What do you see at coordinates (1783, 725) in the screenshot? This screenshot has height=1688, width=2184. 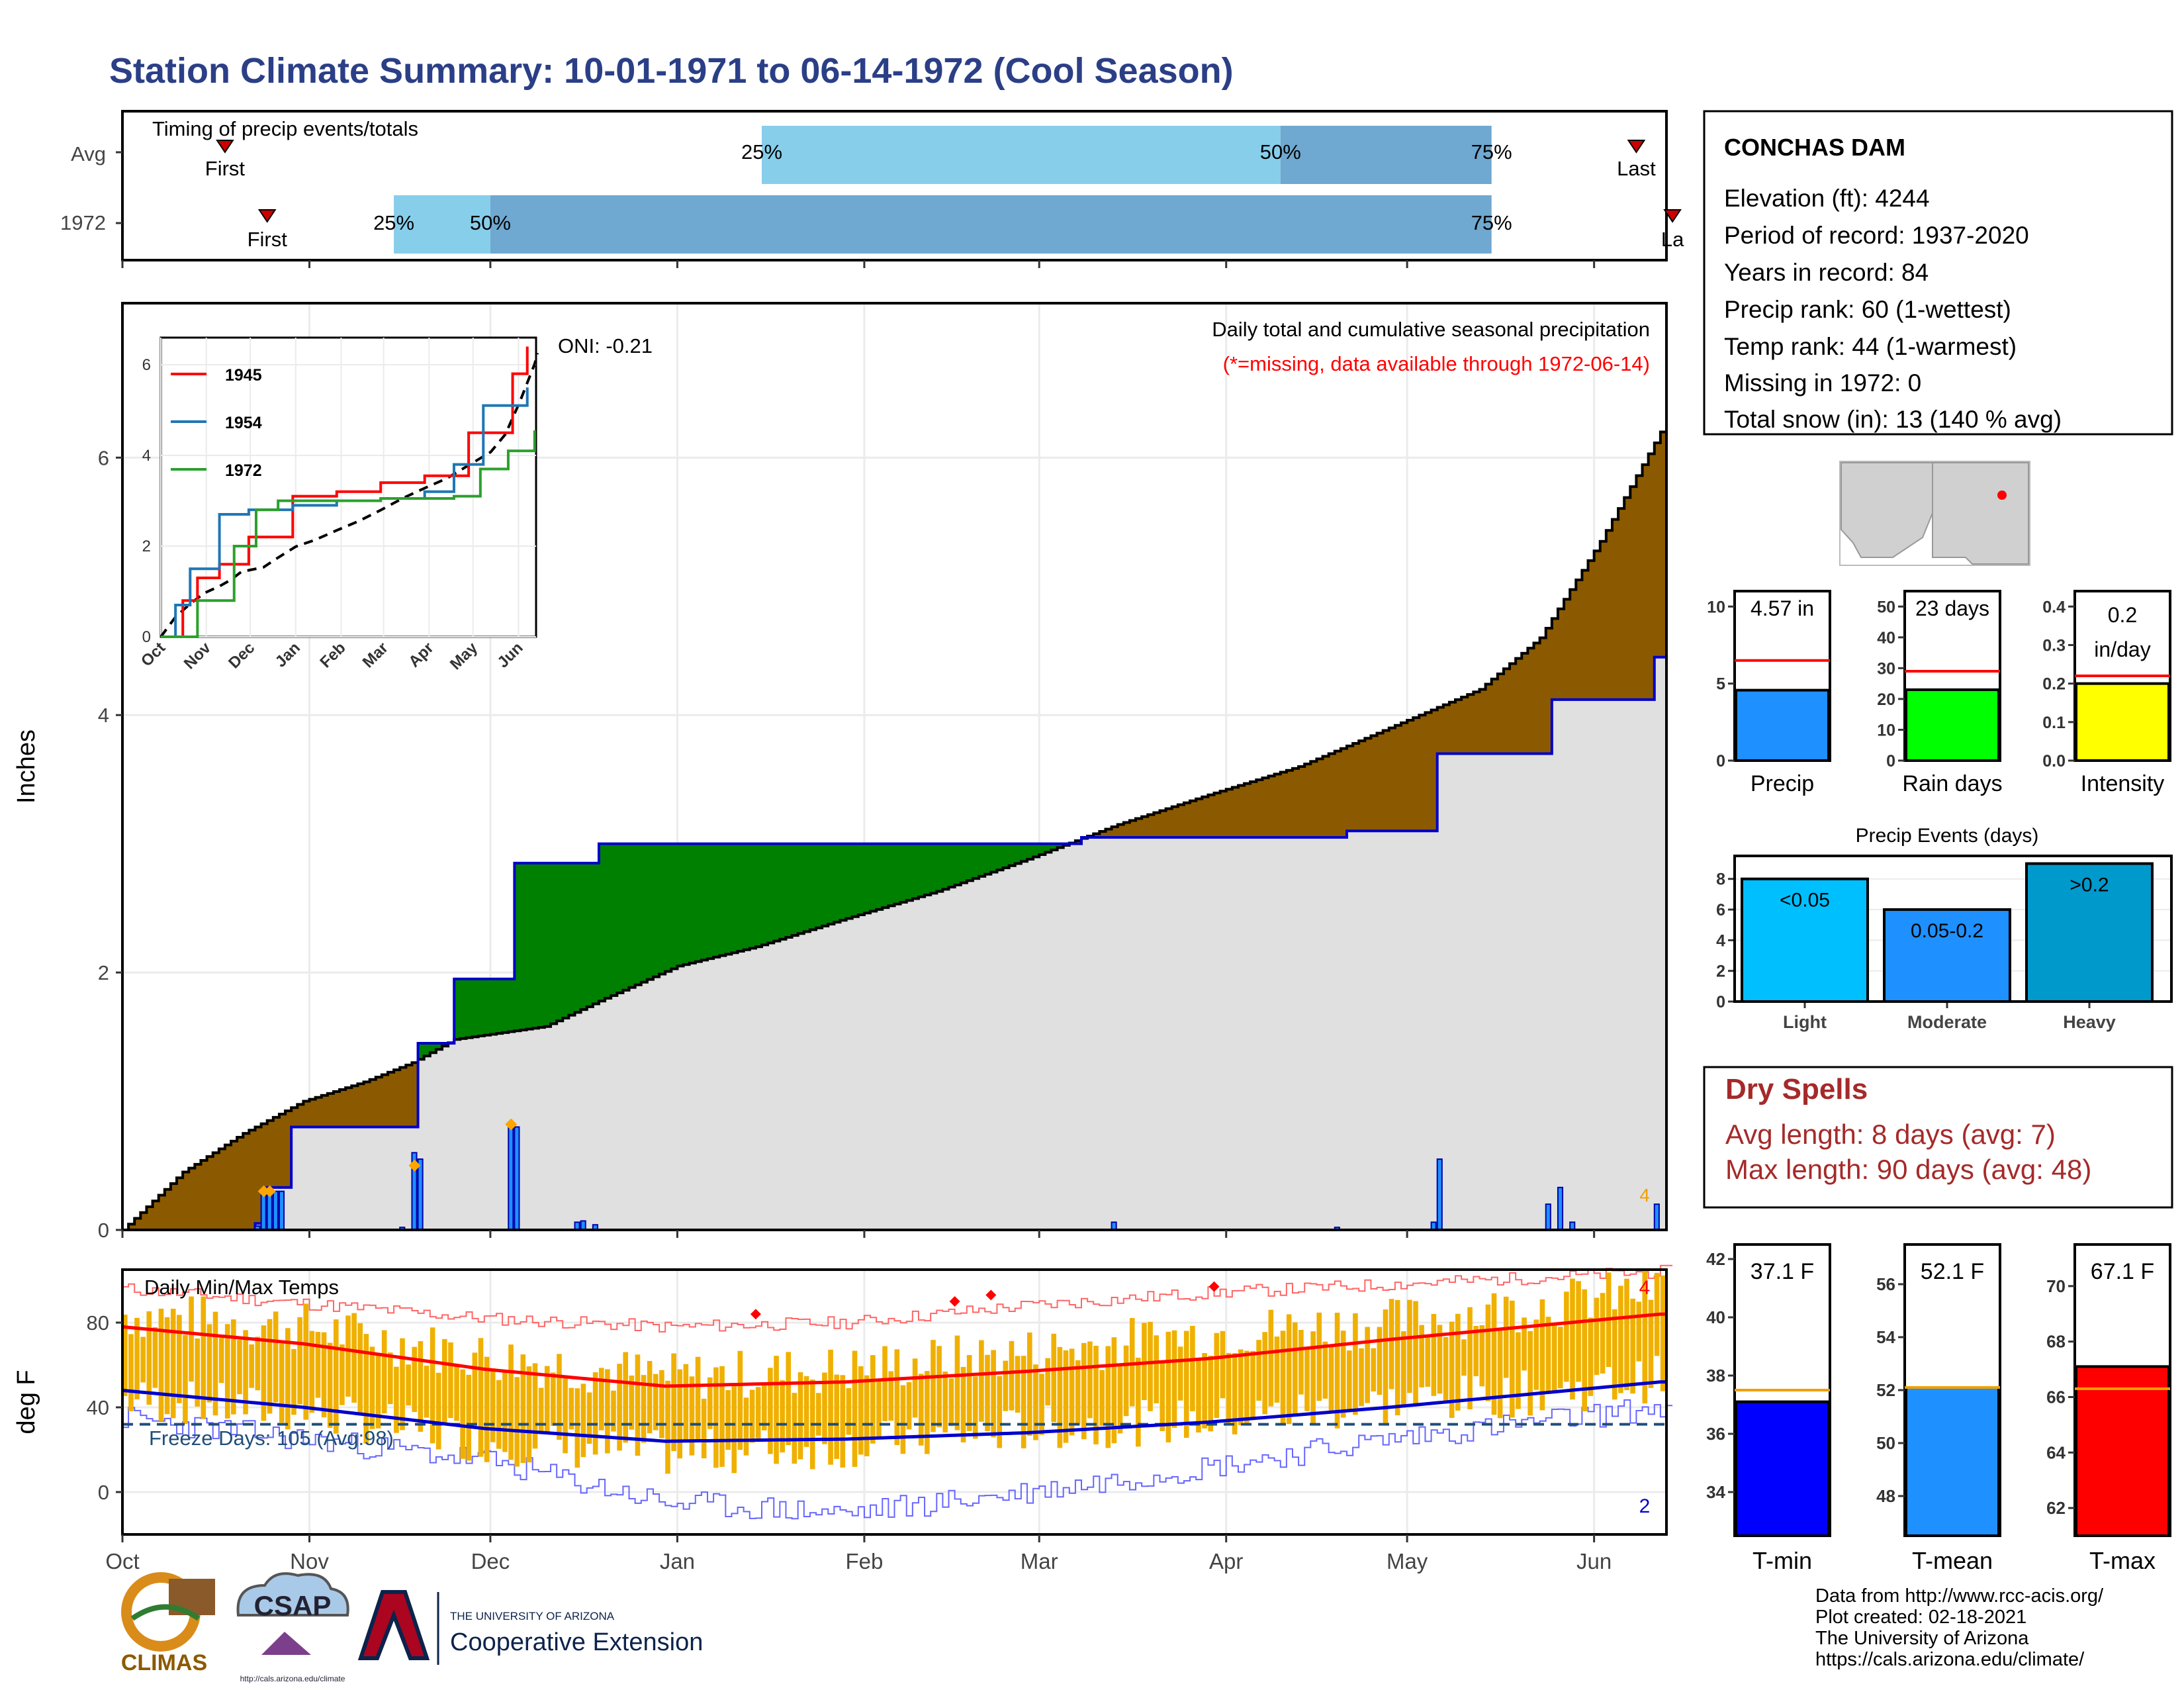 I see `precip-total-bar` at bounding box center [1783, 725].